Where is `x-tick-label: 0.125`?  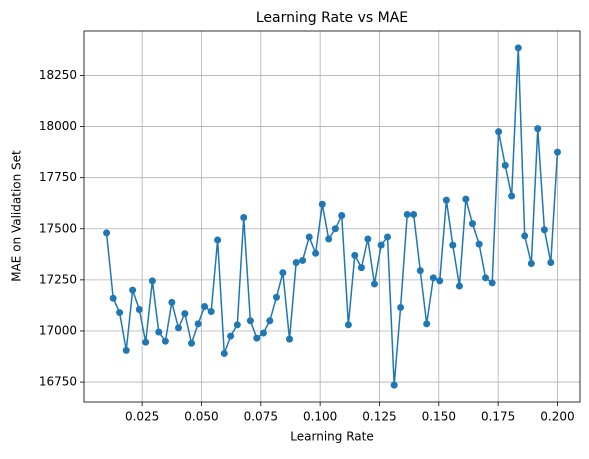
x-tick-label: 0.125 is located at coordinates (379, 417).